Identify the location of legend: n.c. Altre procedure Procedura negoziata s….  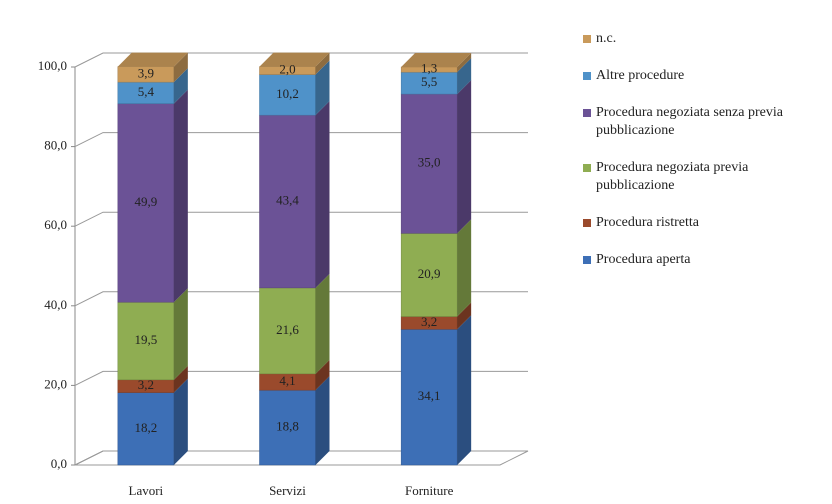
(703, 159).